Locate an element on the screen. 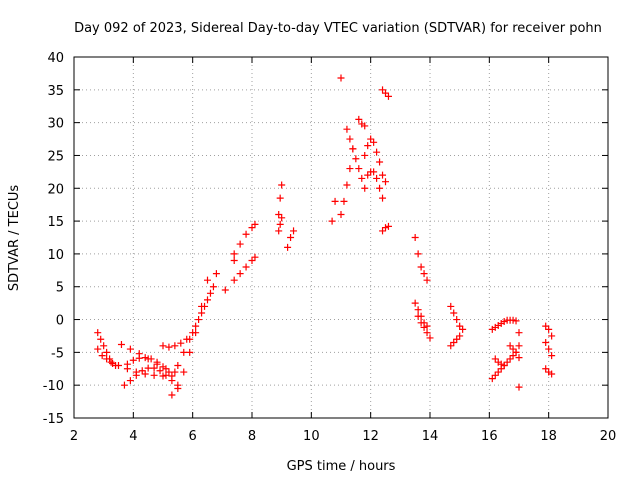 This screenshot has height=480, width=640. series-arc-af is located at coordinates (499, 362).